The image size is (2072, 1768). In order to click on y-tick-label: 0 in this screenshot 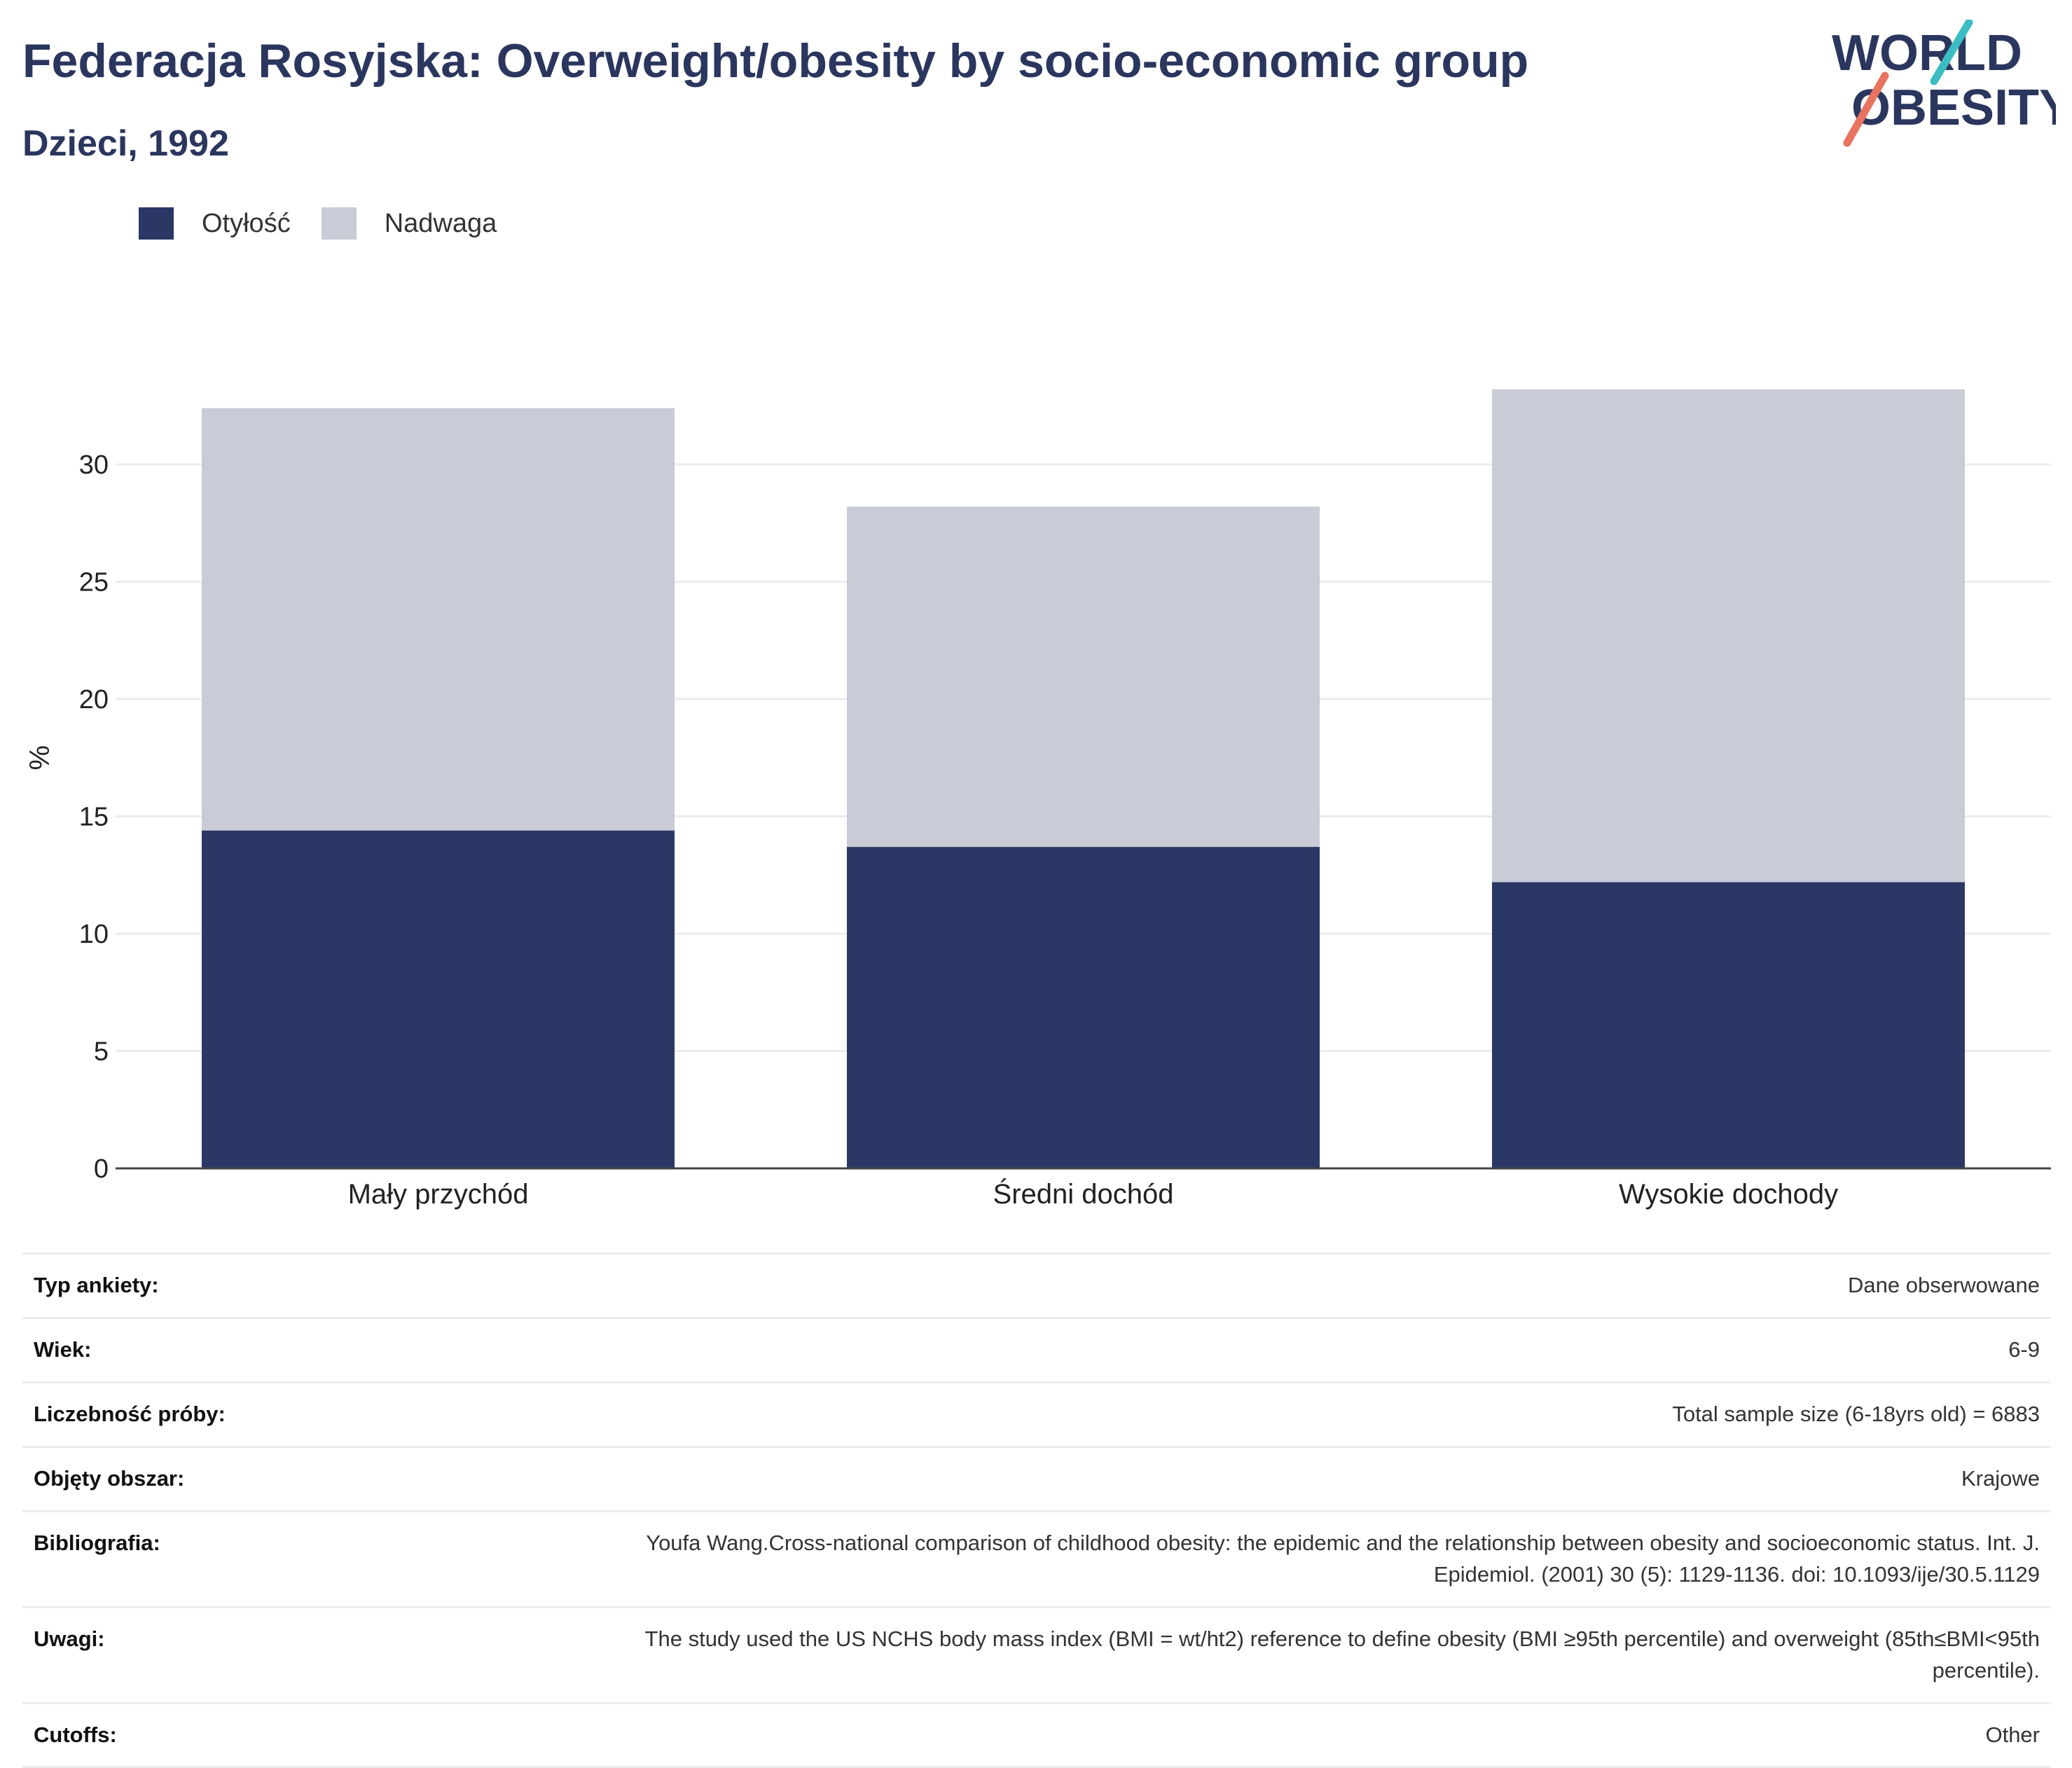, I will do `click(102, 1169)`.